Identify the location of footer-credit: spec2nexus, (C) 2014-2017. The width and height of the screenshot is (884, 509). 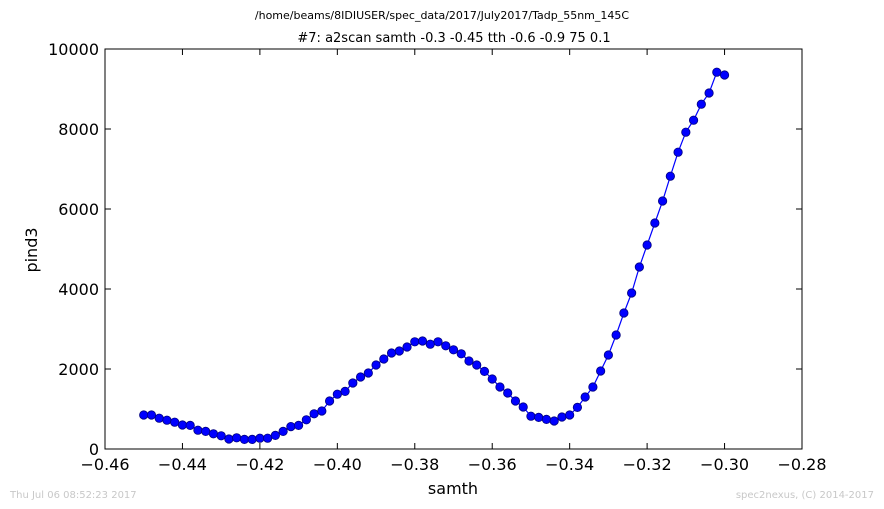
(805, 495).